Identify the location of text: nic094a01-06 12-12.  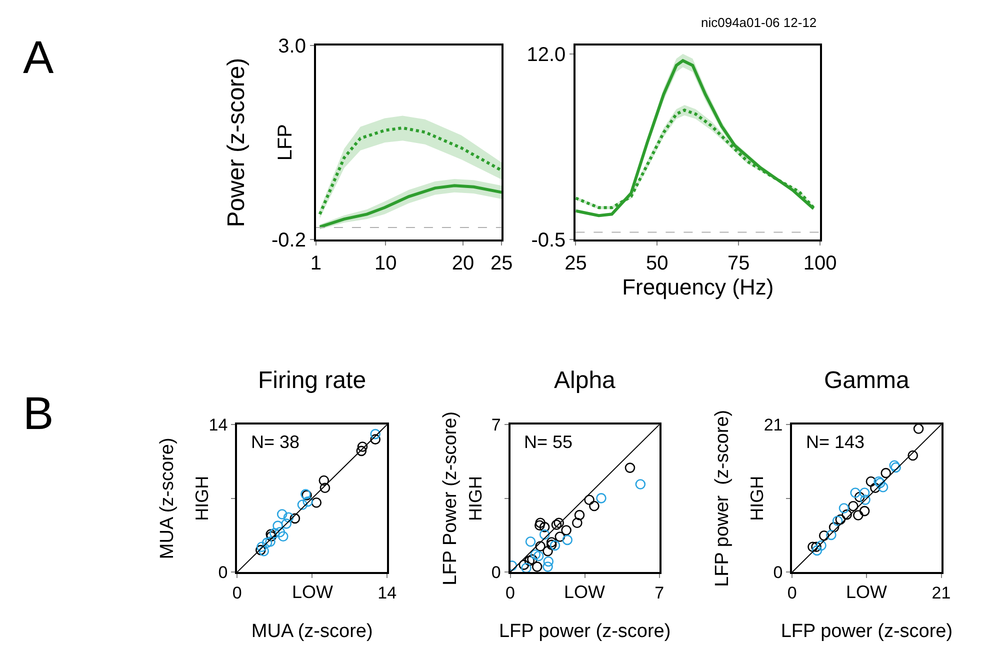
(759, 22).